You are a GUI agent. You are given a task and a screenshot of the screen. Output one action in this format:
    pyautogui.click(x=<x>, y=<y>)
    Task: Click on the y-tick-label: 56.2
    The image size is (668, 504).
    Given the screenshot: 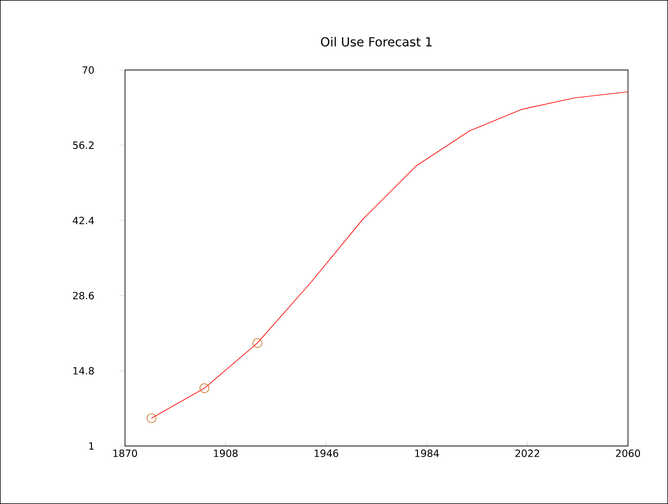 What is the action you would take?
    pyautogui.click(x=83, y=145)
    